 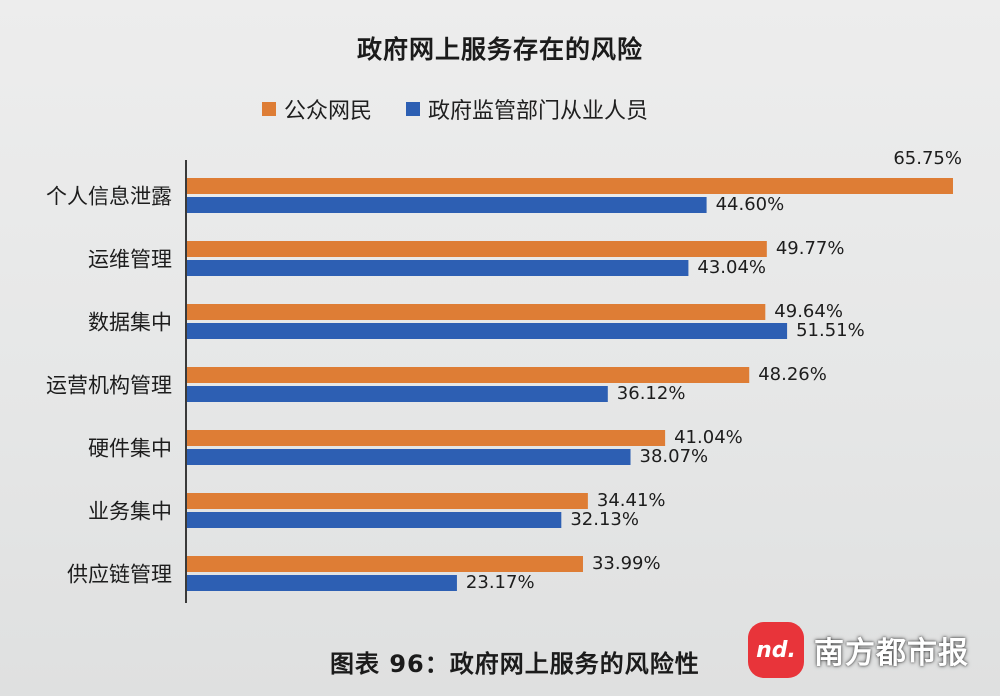 I want to click on data-label: 34.41%, so click(x=631, y=500).